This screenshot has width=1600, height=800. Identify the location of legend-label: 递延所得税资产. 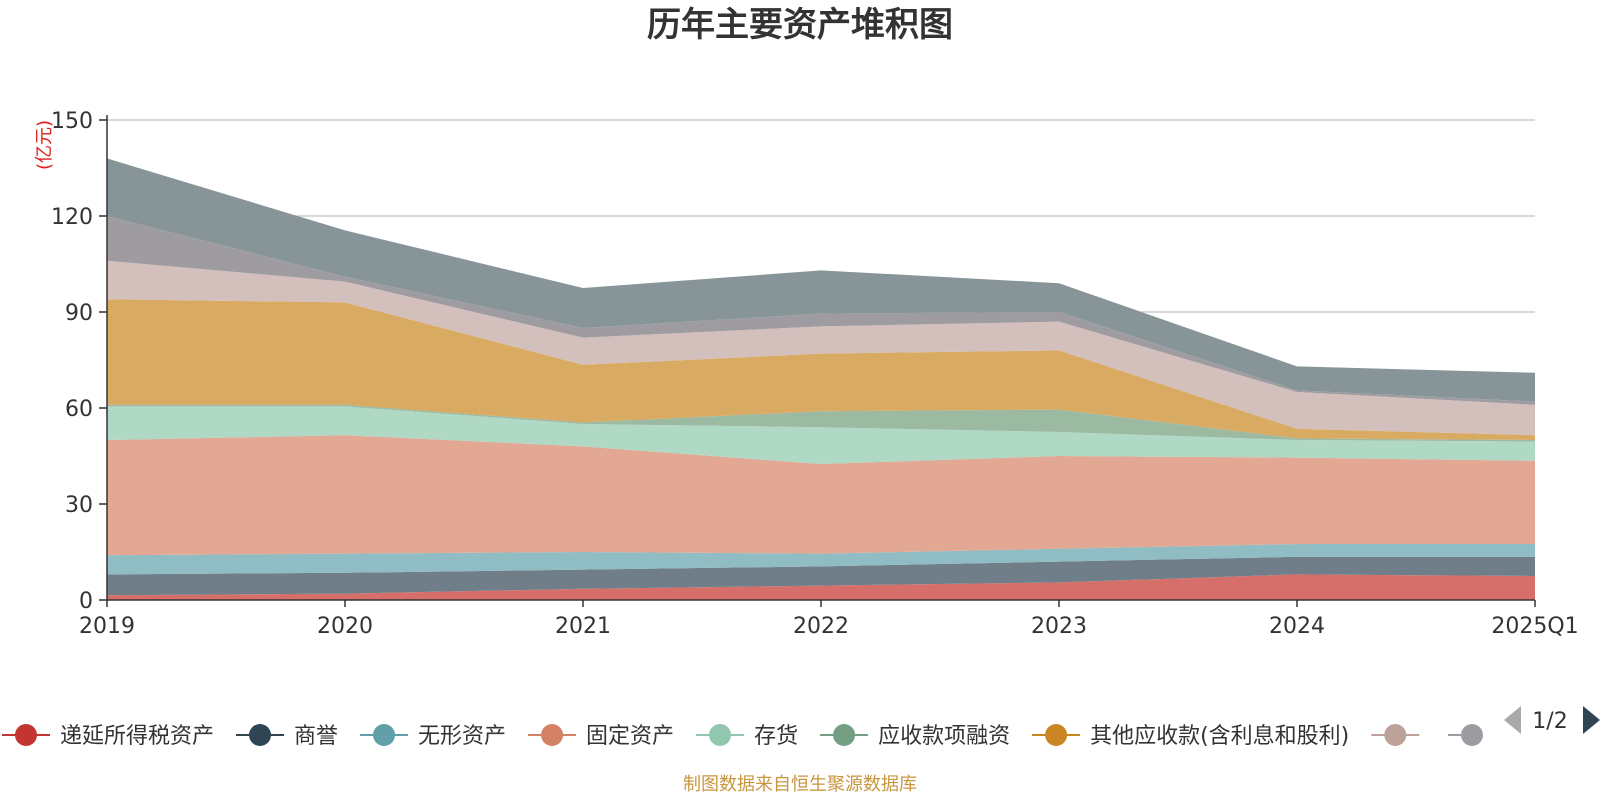
(137, 736).